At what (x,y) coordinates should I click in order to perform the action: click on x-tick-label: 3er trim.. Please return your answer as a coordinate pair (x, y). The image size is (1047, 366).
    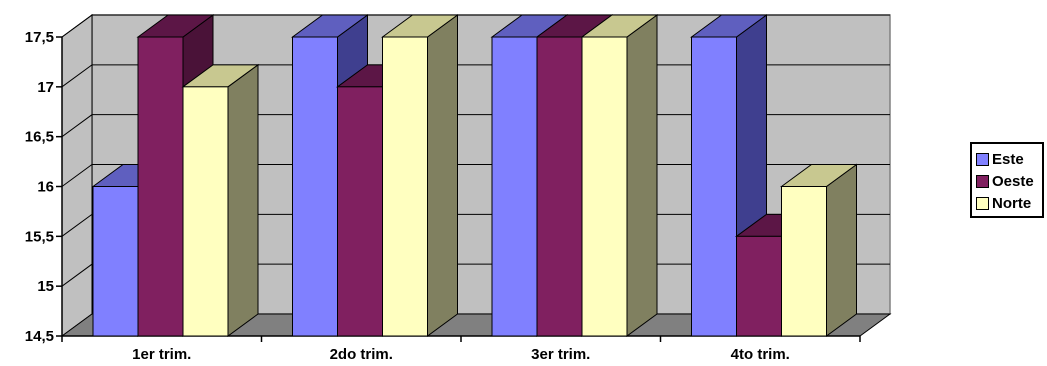
    Looking at the image, I should click on (560, 354).